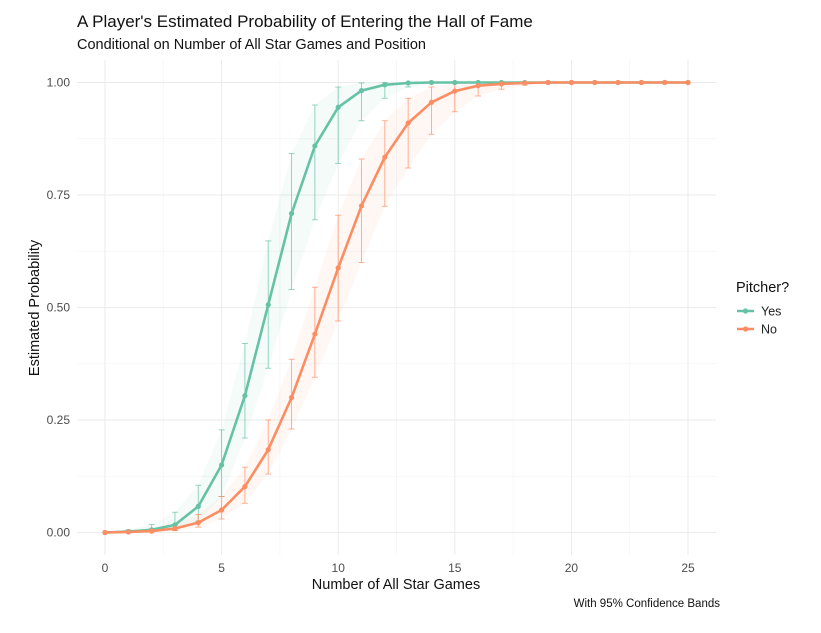 This screenshot has width=821, height=633. I want to click on x-axis-ticks: 0 5 10 15 20 25, so click(398, 568).